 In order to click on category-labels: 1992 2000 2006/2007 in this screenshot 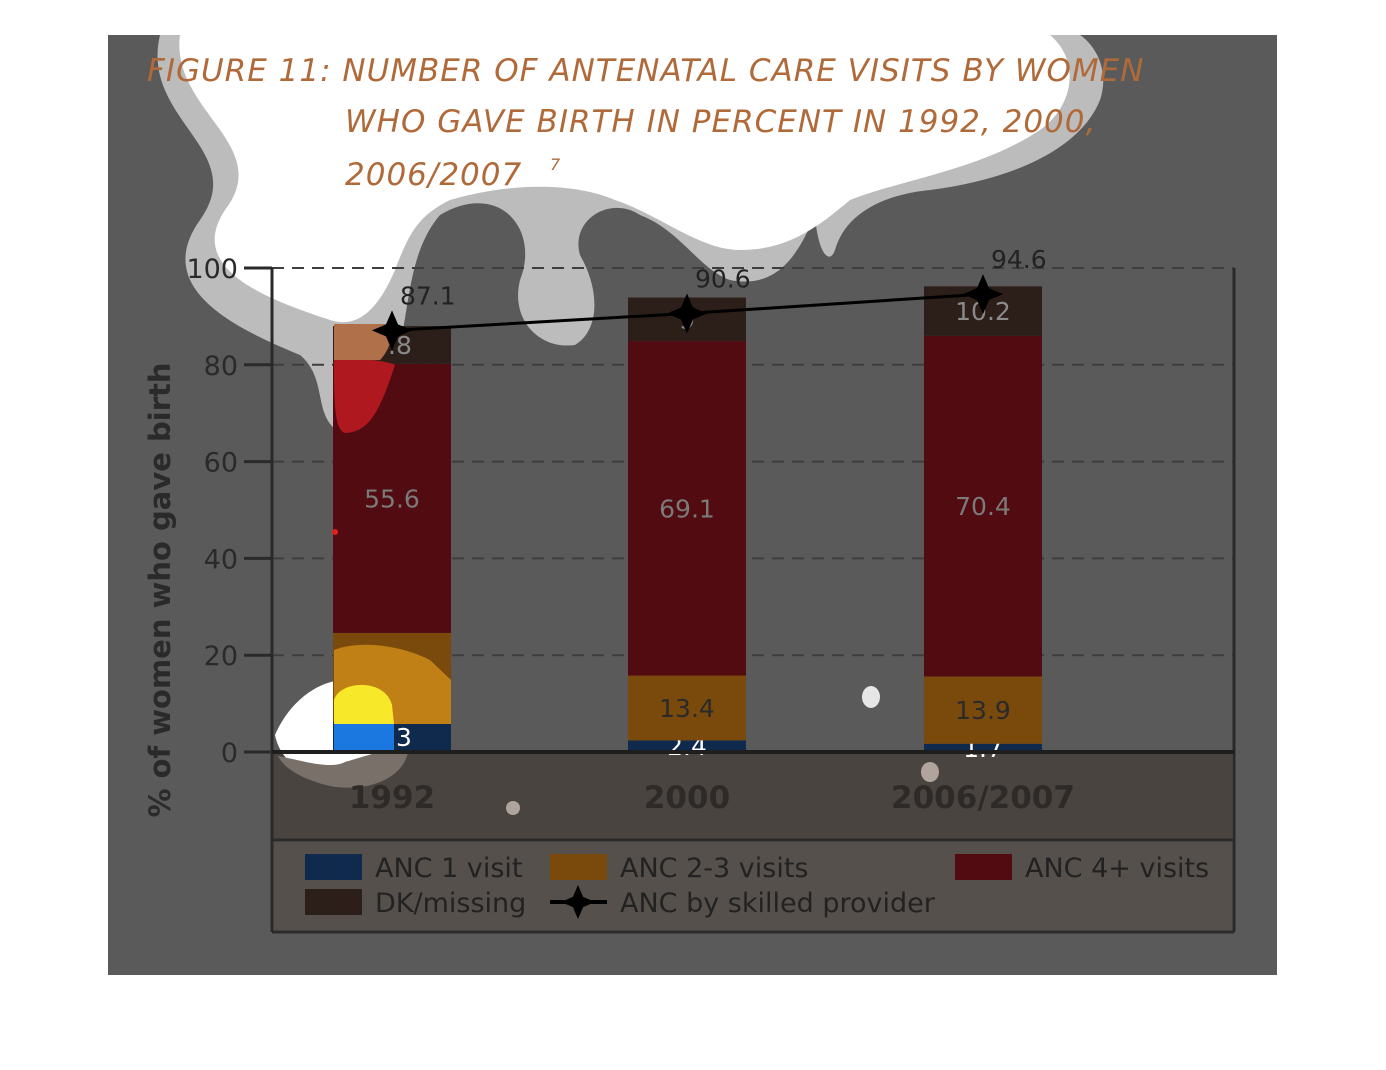, I will do `click(712, 798)`.